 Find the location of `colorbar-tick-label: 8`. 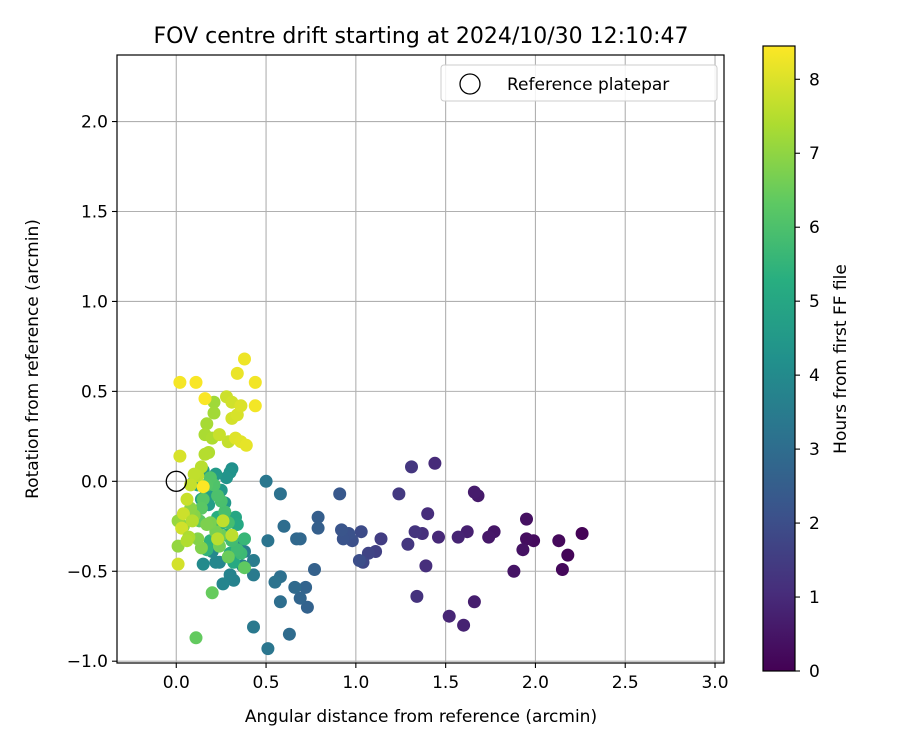

colorbar-tick-label: 8 is located at coordinates (814, 80).